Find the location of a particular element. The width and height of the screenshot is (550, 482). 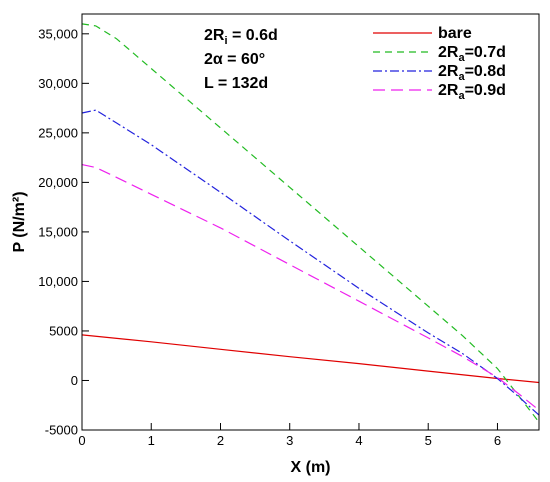

legend-label-2: 2Ra=0.8d is located at coordinates (472, 73).